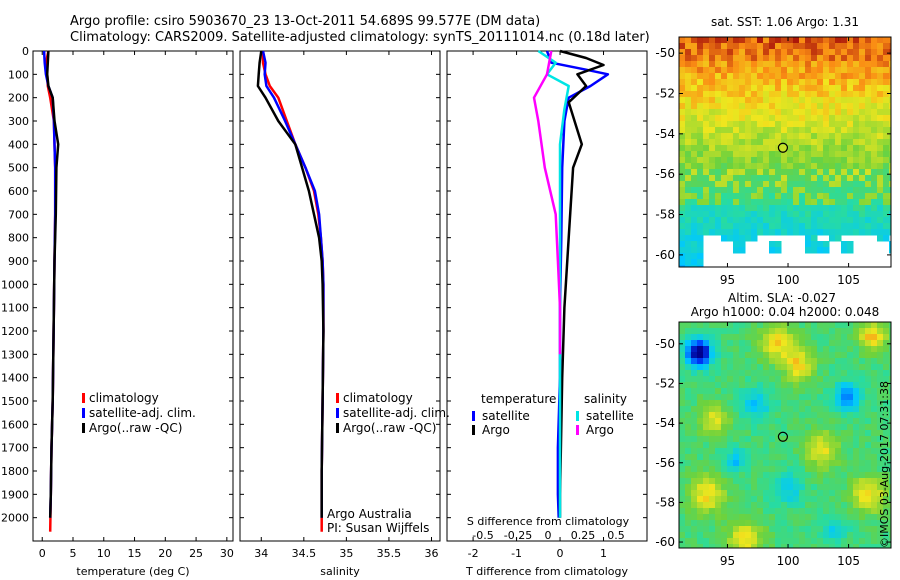 Image resolution: width=900 pixels, height=580 pixels. I want to click on difference-legend-swatch, so click(577, 430).